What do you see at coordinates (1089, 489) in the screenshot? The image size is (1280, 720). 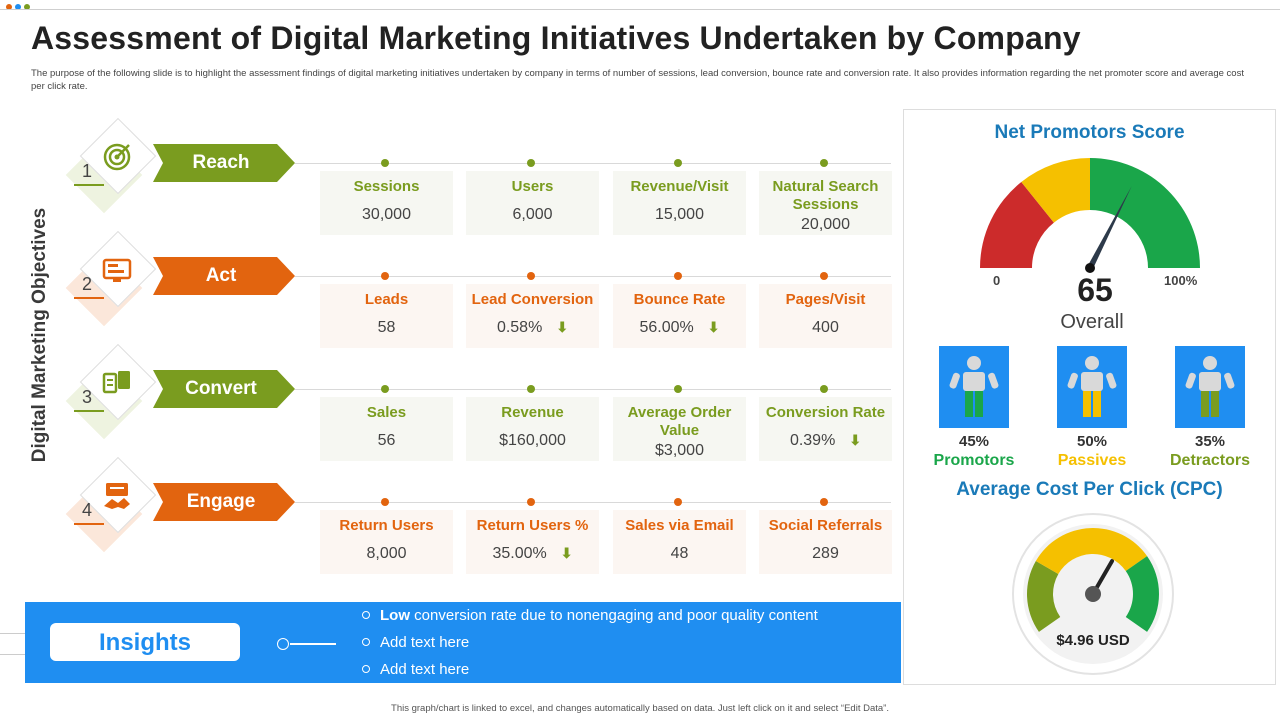 I see `cpc-title: Average Cost Per Click (CPC)` at bounding box center [1089, 489].